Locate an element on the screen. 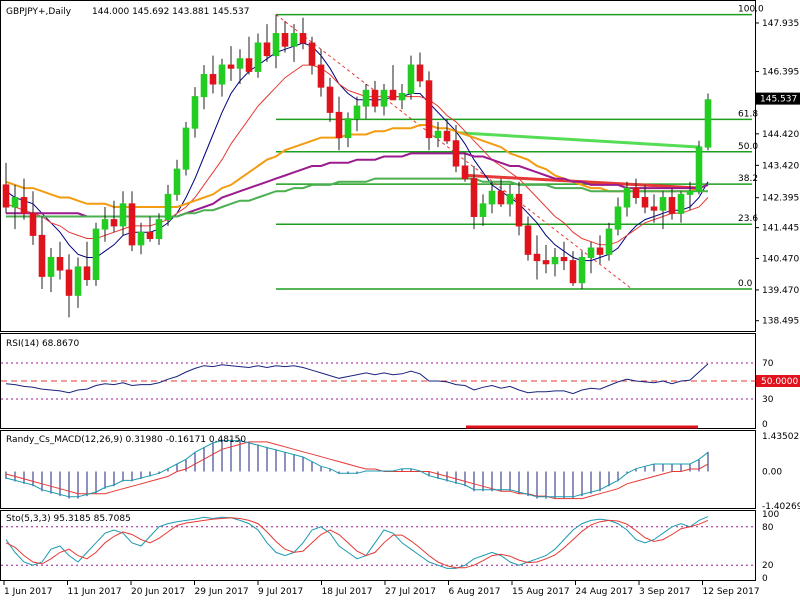  rsi-tick-label: 0 is located at coordinates (765, 425).